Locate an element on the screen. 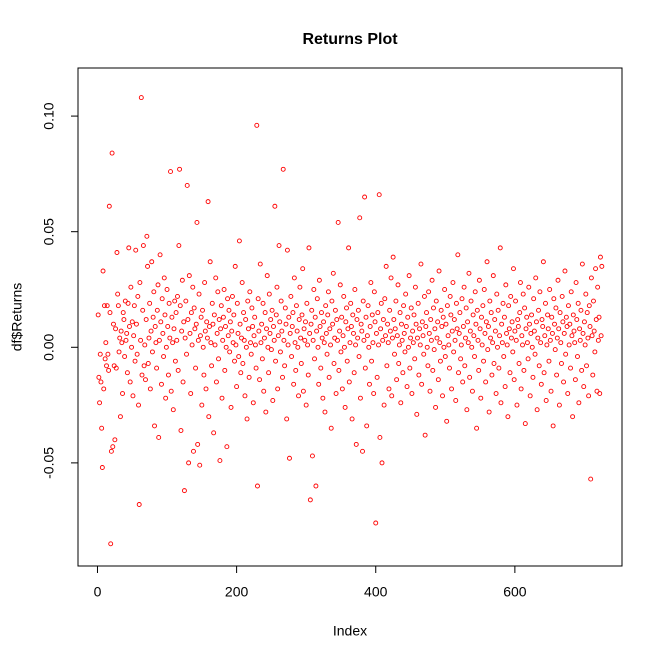 This screenshot has height=662, width=662. y-axis-label: df$Returns is located at coordinates (17, 317).